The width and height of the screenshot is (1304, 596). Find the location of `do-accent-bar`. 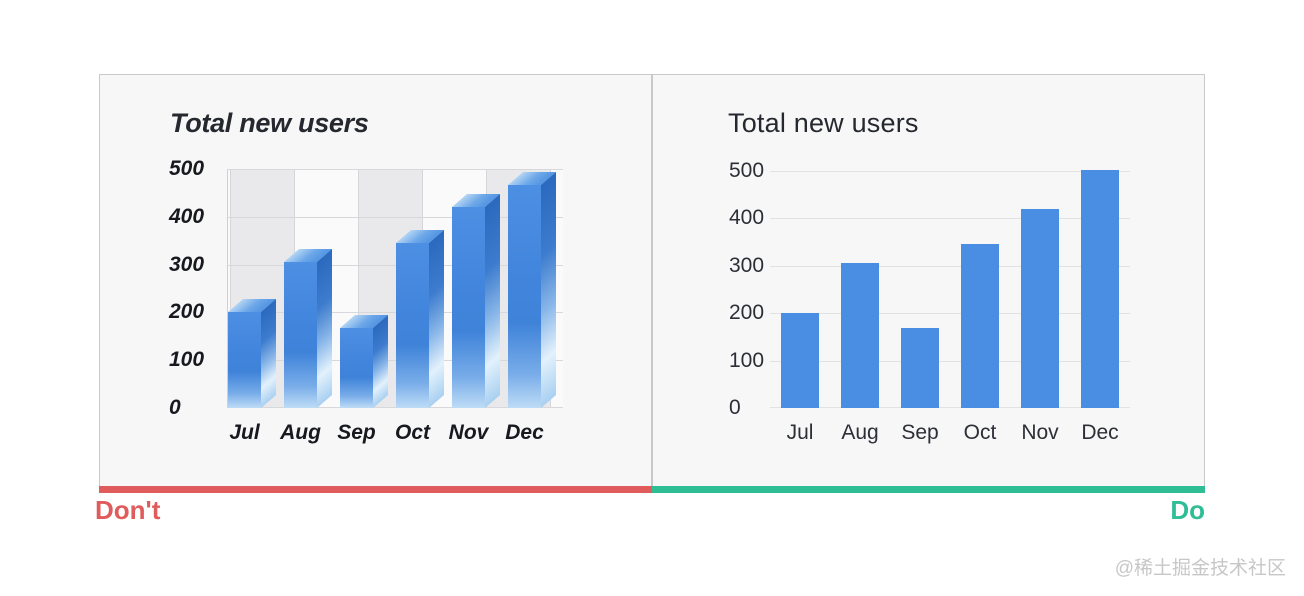

do-accent-bar is located at coordinates (928, 489).